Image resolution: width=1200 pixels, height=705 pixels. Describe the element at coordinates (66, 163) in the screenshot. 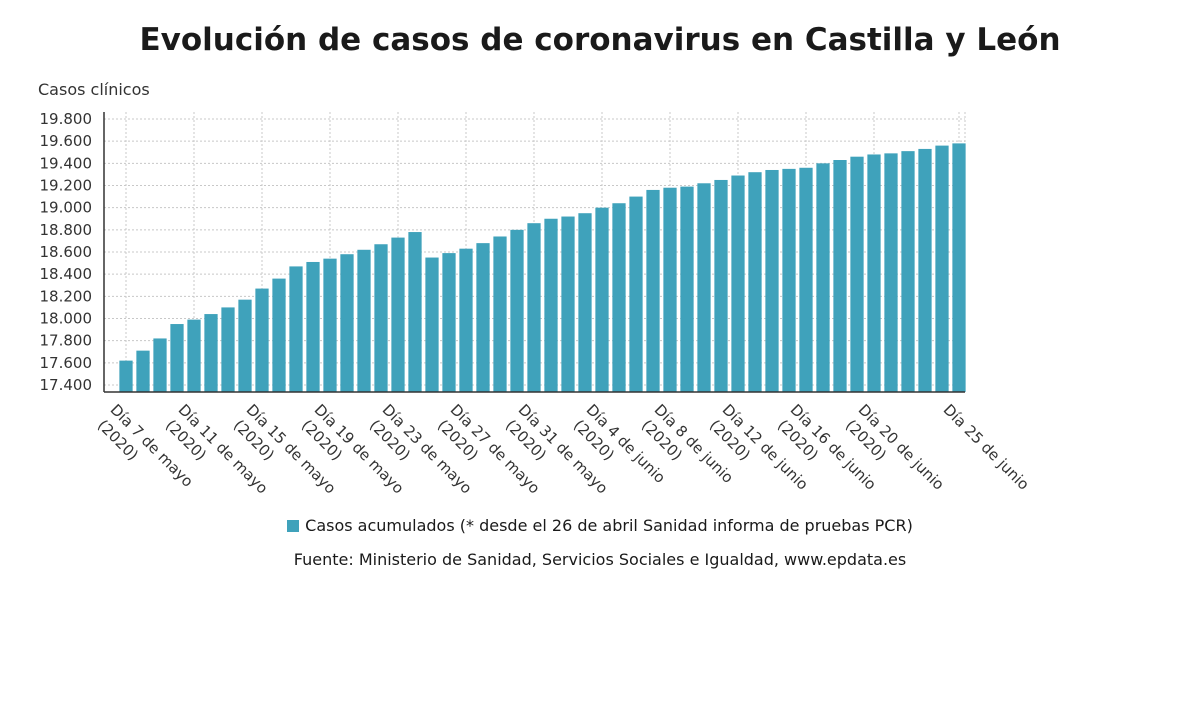

I see `y-tick-label: 19.400` at that location.